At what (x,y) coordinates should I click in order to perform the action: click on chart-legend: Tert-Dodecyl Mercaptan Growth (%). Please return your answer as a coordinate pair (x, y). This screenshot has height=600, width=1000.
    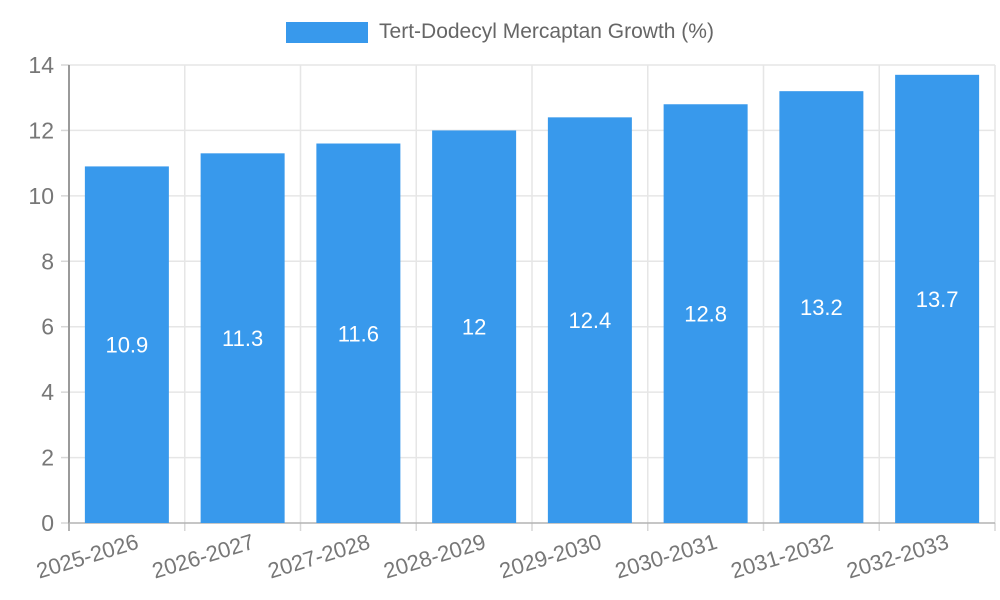
    Looking at the image, I should click on (500, 32).